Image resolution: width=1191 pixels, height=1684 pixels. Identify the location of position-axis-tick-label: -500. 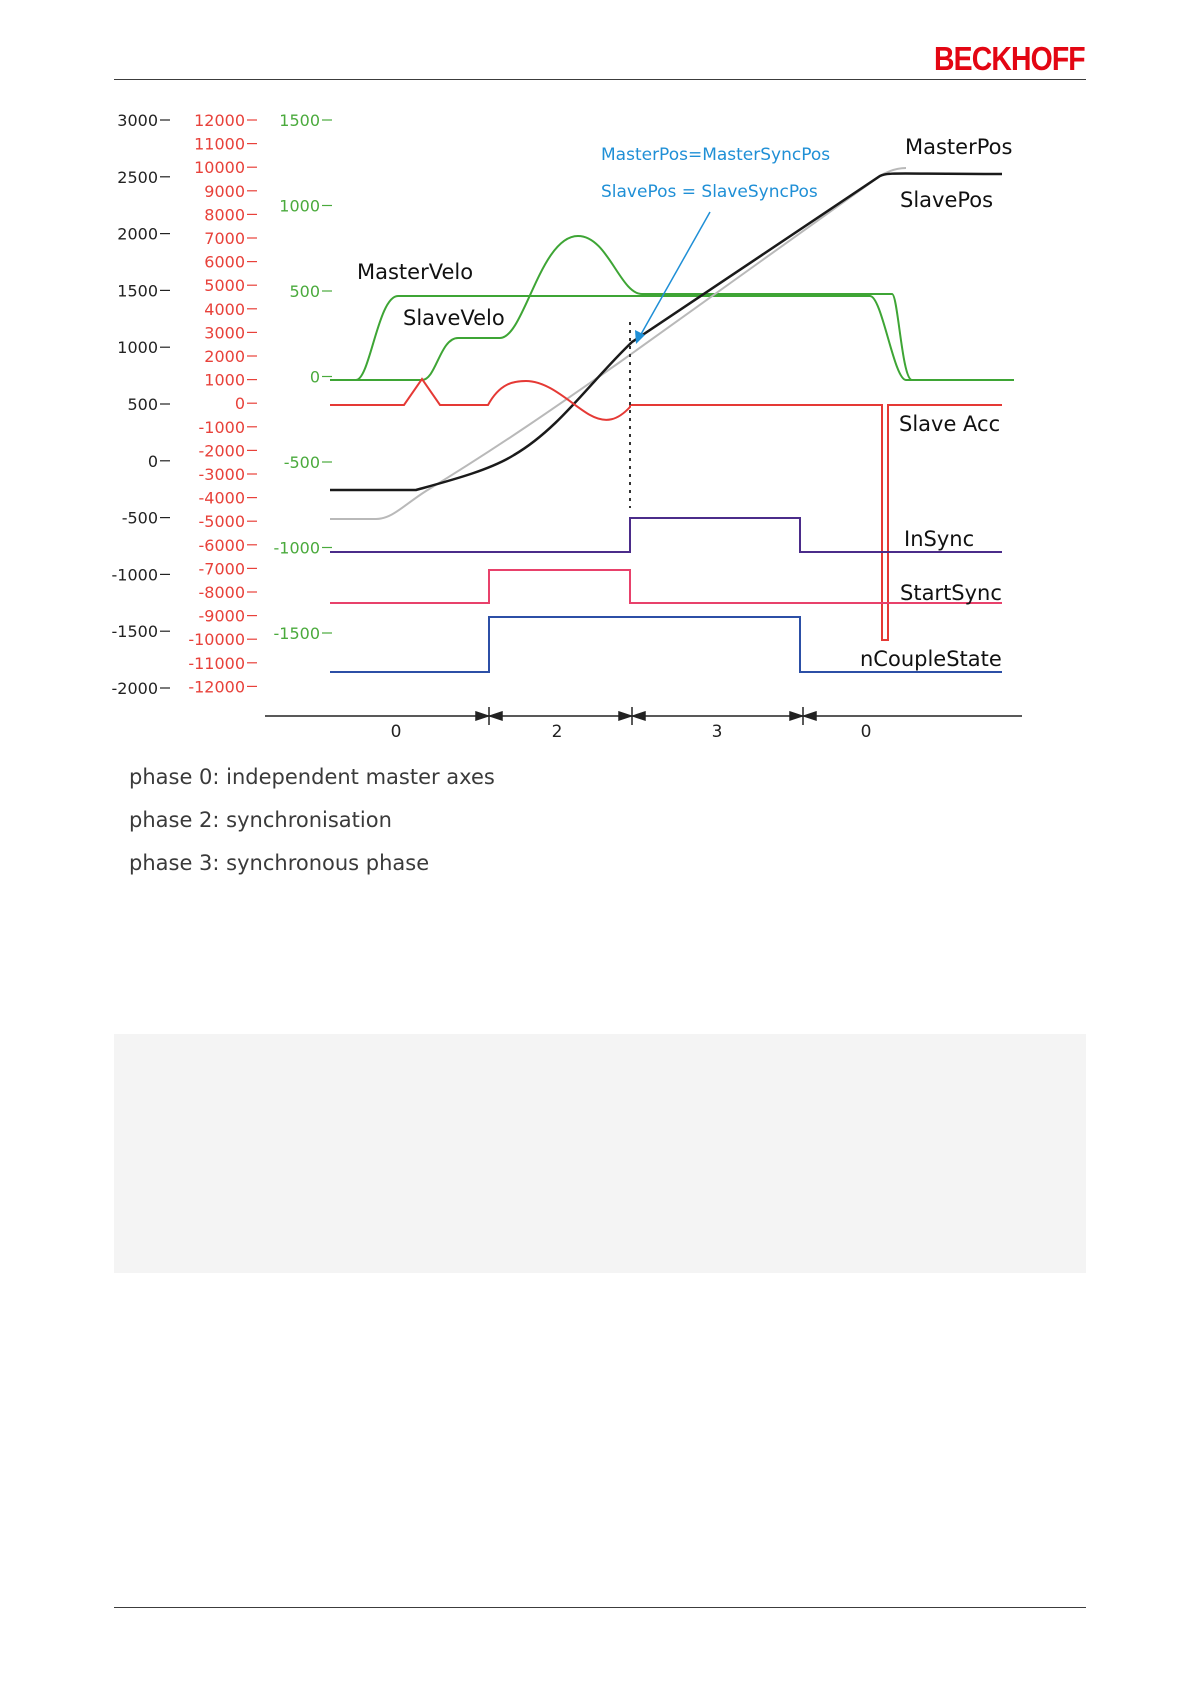
(140, 518).